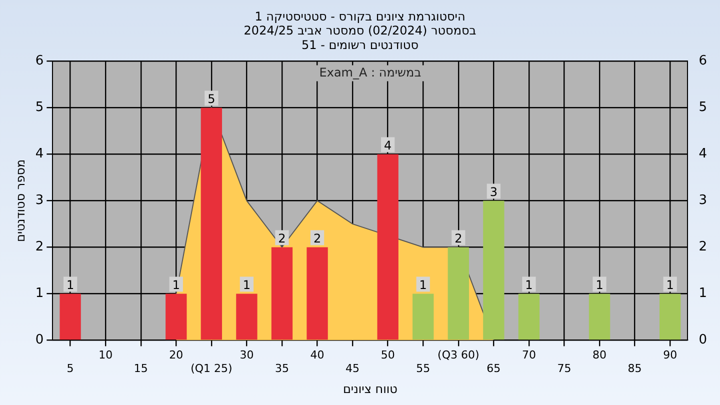  Describe the element at coordinates (176, 355) in the screenshot. I see `x-tick-label: 20` at that location.